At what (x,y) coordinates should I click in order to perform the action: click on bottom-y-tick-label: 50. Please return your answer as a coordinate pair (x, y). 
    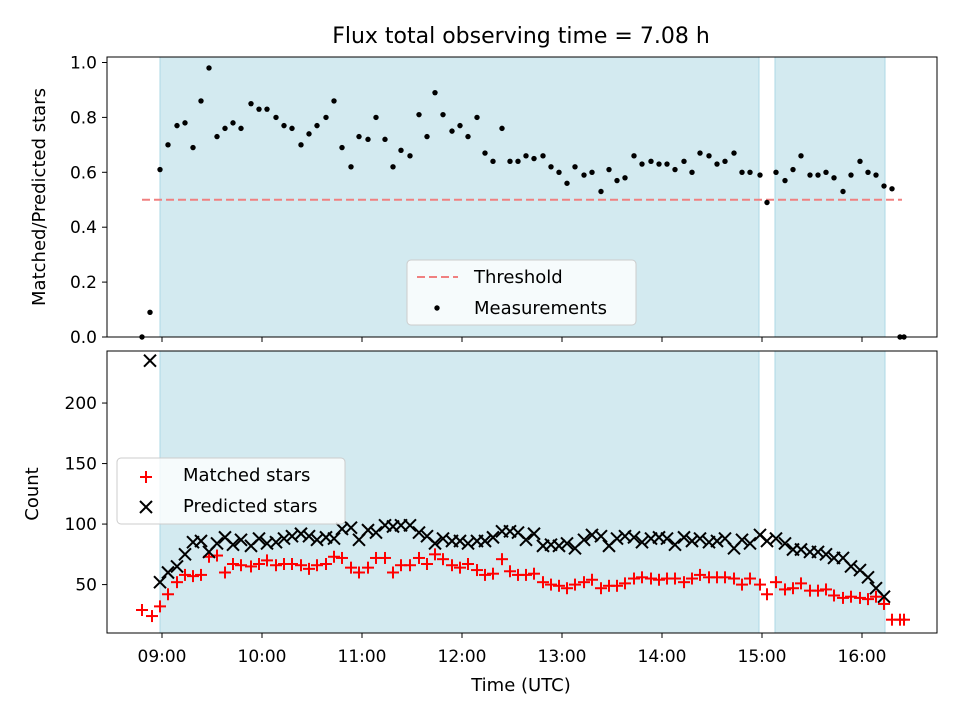
    Looking at the image, I should click on (86, 586).